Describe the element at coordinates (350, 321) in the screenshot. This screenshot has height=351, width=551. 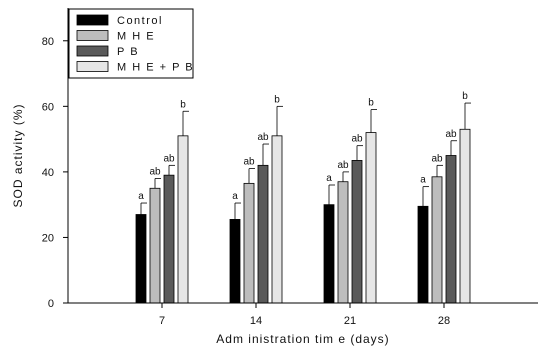
I see `x-tick-label: 21` at that location.